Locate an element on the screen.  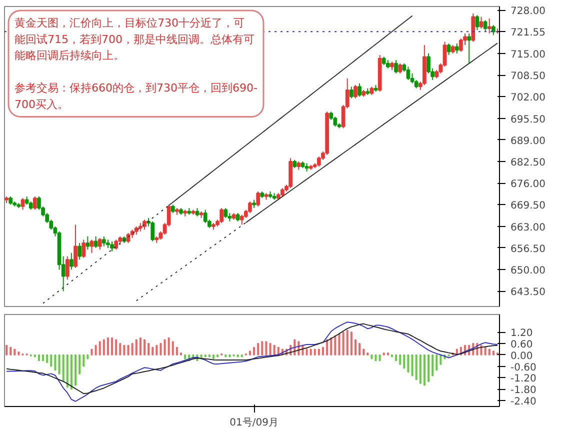
y-tick-label: 0.00 is located at coordinates (521, 356).